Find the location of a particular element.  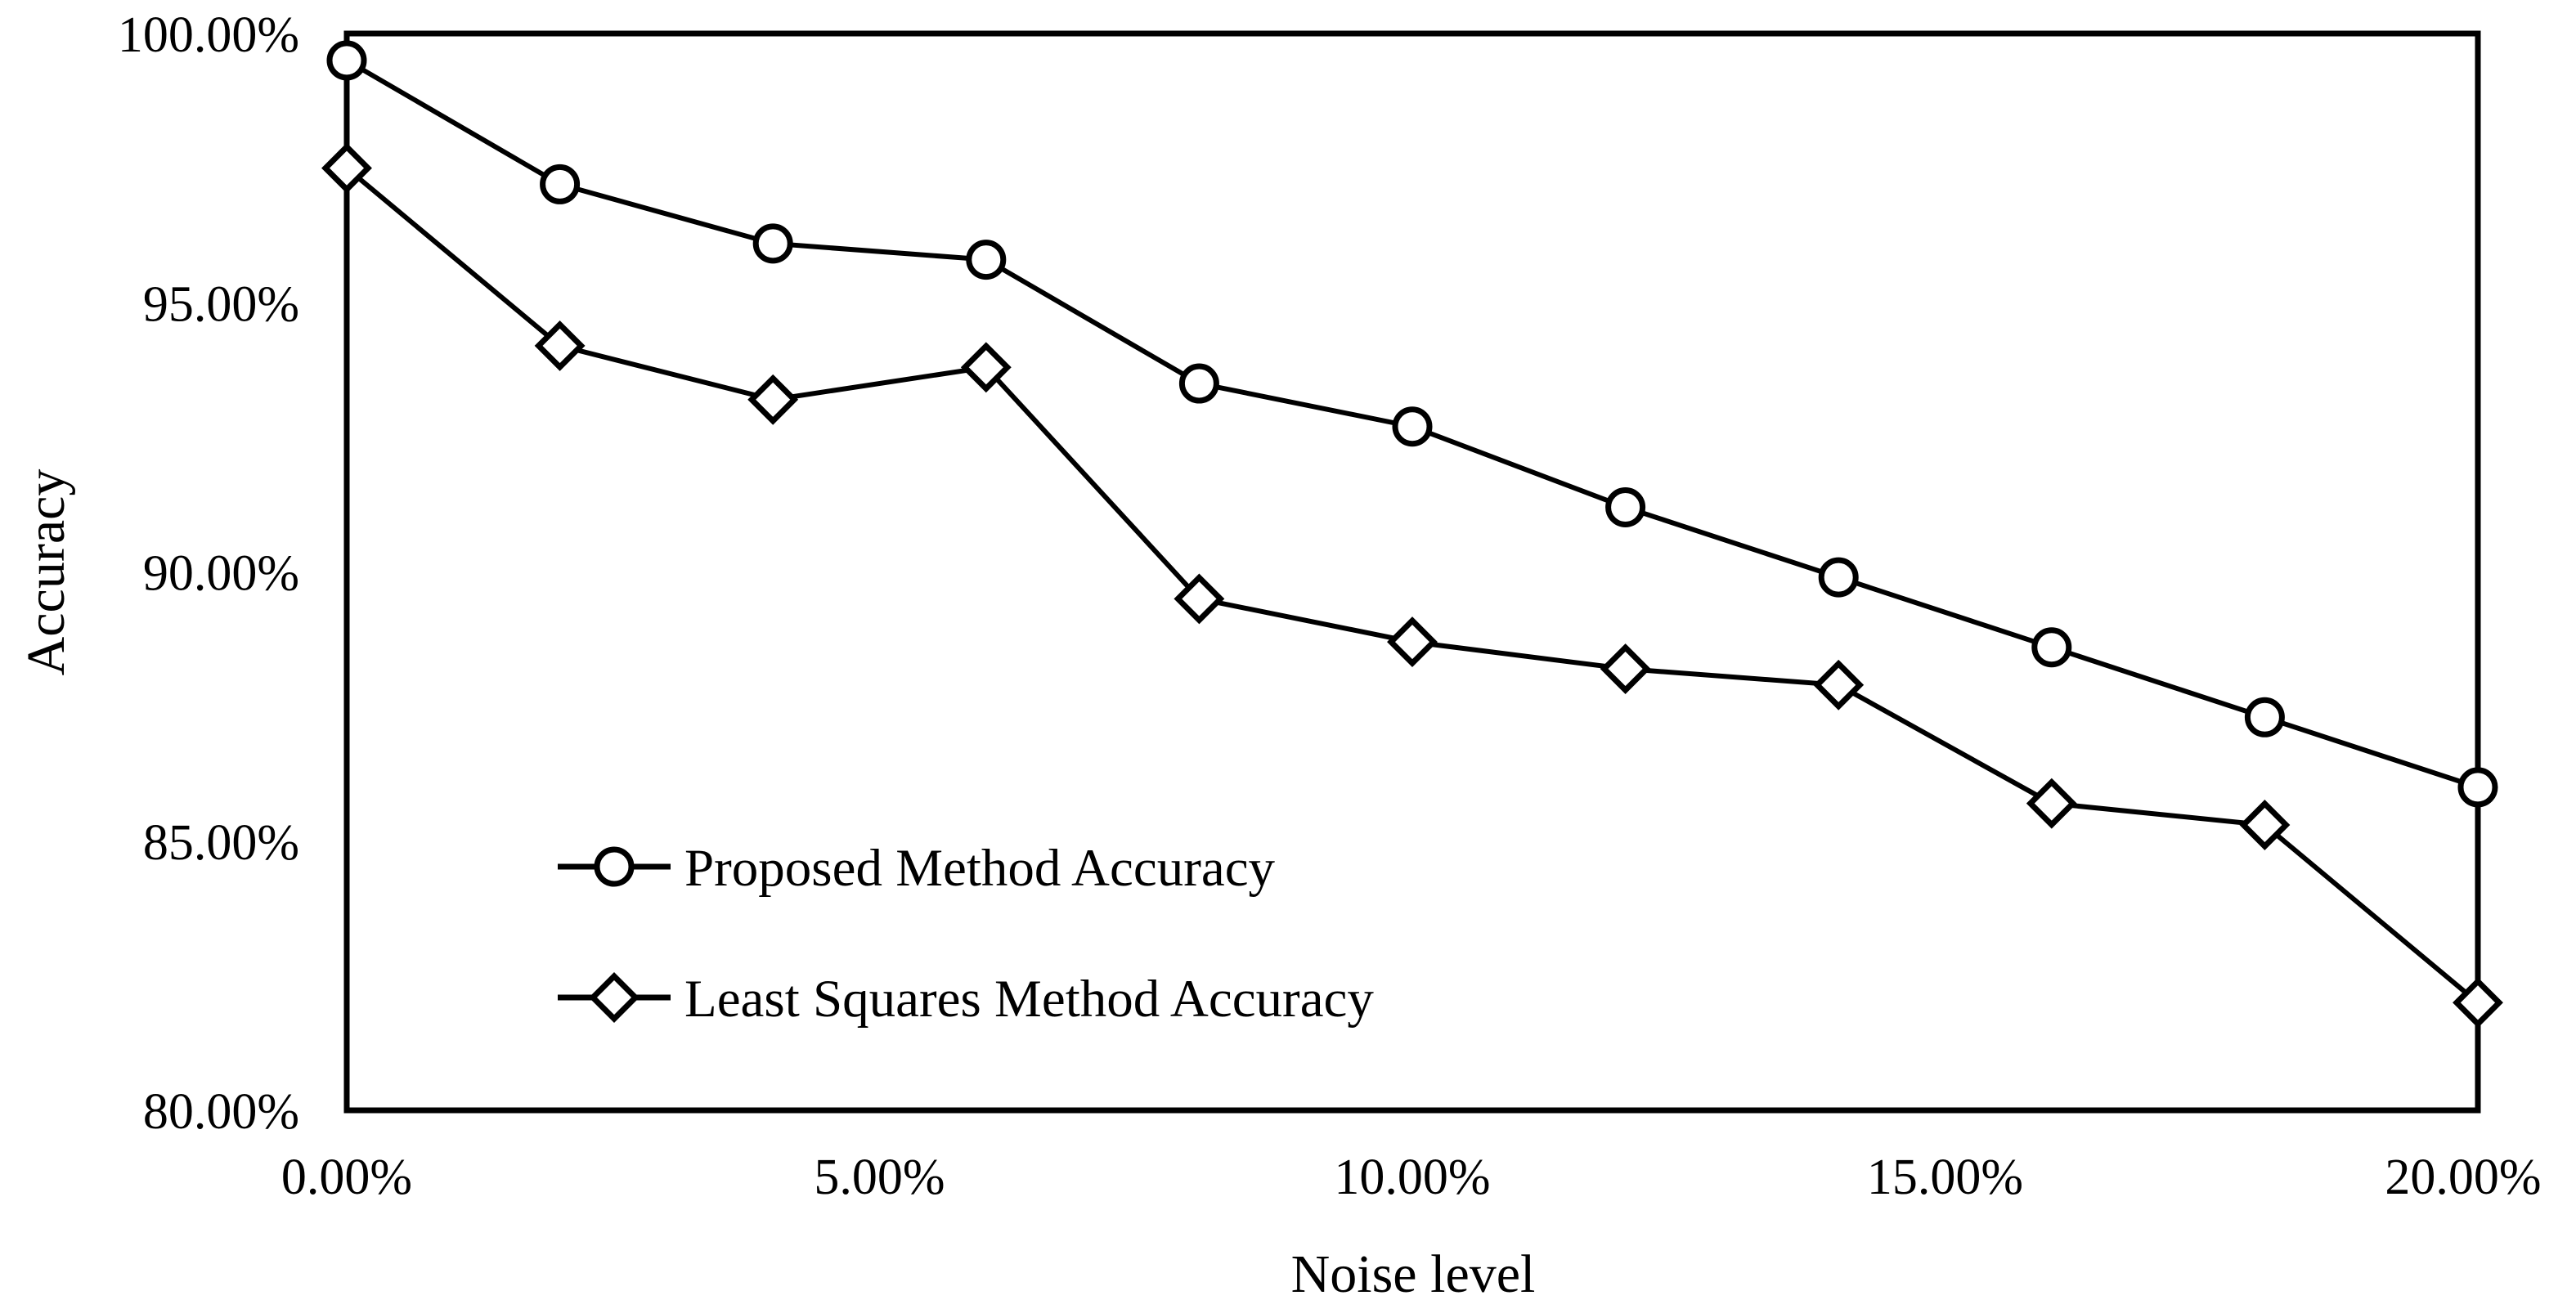

x-tick-label: 0.00% is located at coordinates (346, 1178).